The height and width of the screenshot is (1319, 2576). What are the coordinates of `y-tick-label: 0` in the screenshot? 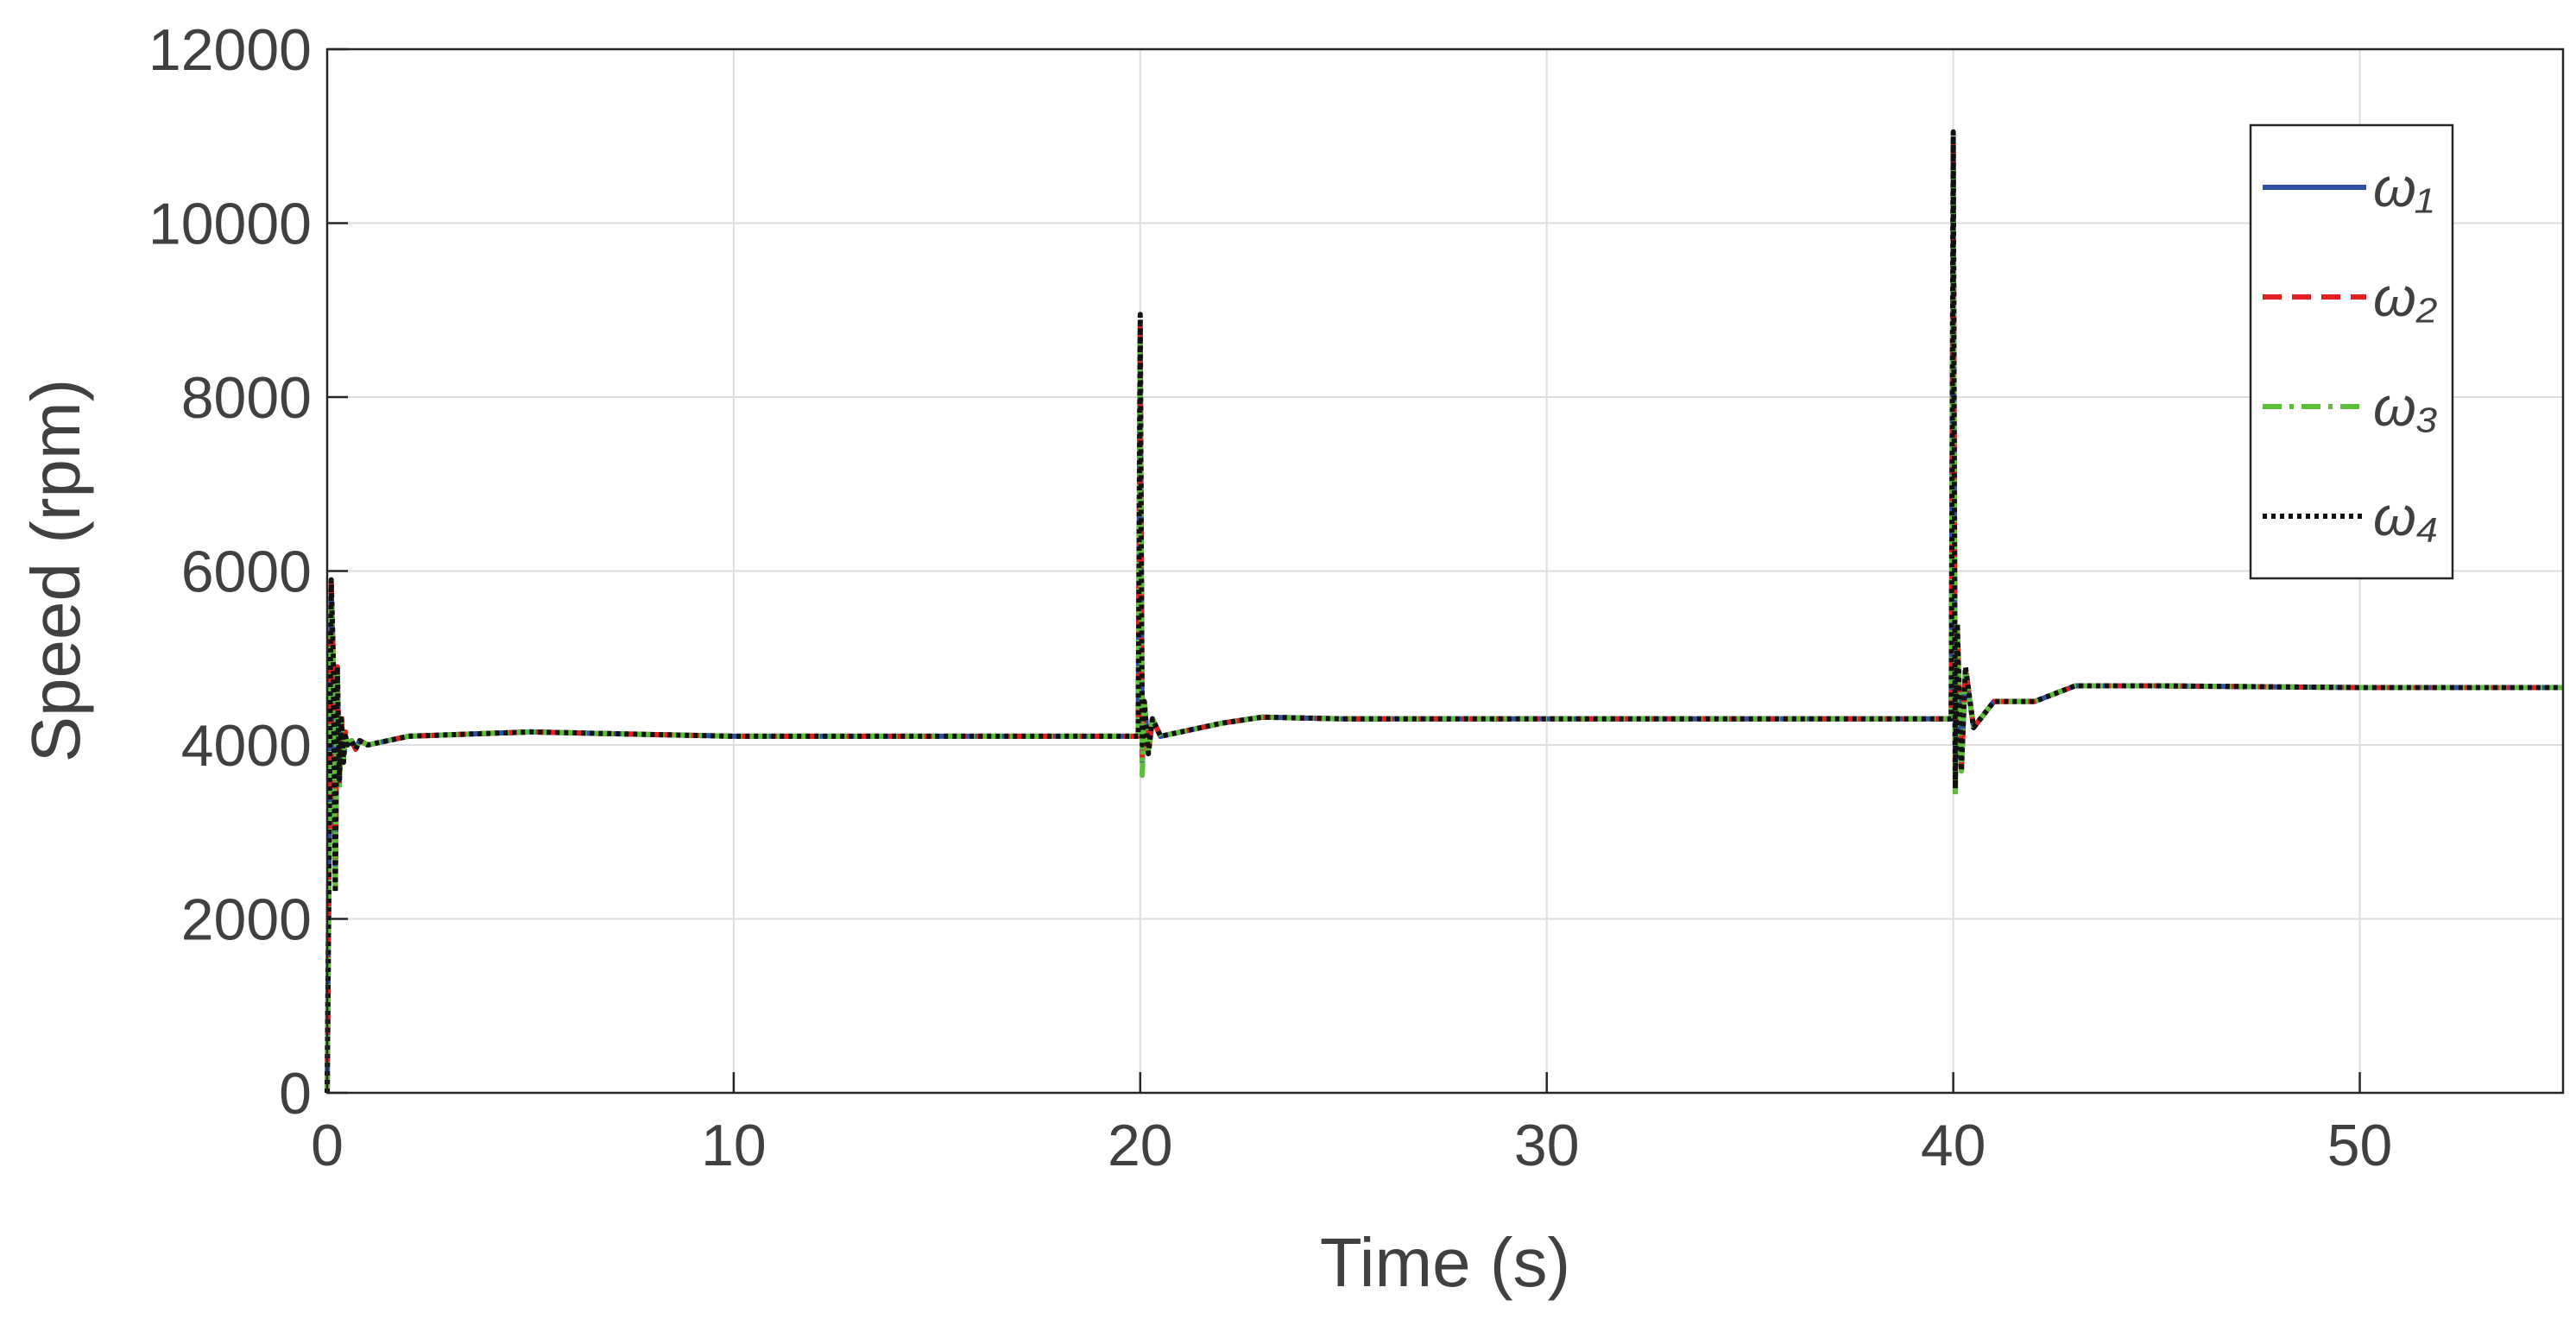 It's located at (295, 1094).